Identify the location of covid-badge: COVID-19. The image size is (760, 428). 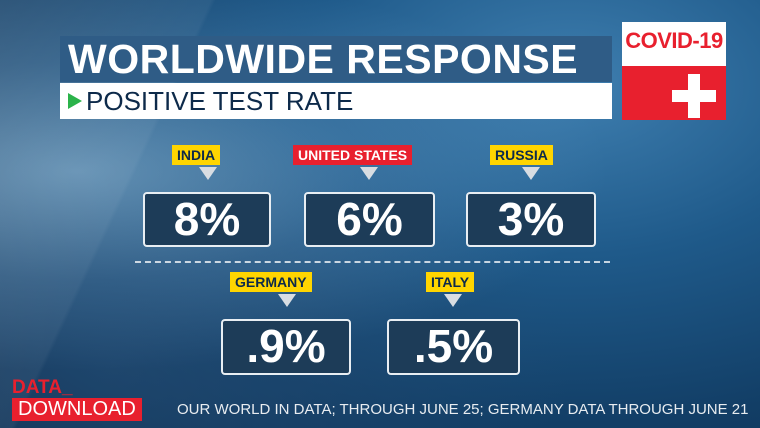
(674, 71).